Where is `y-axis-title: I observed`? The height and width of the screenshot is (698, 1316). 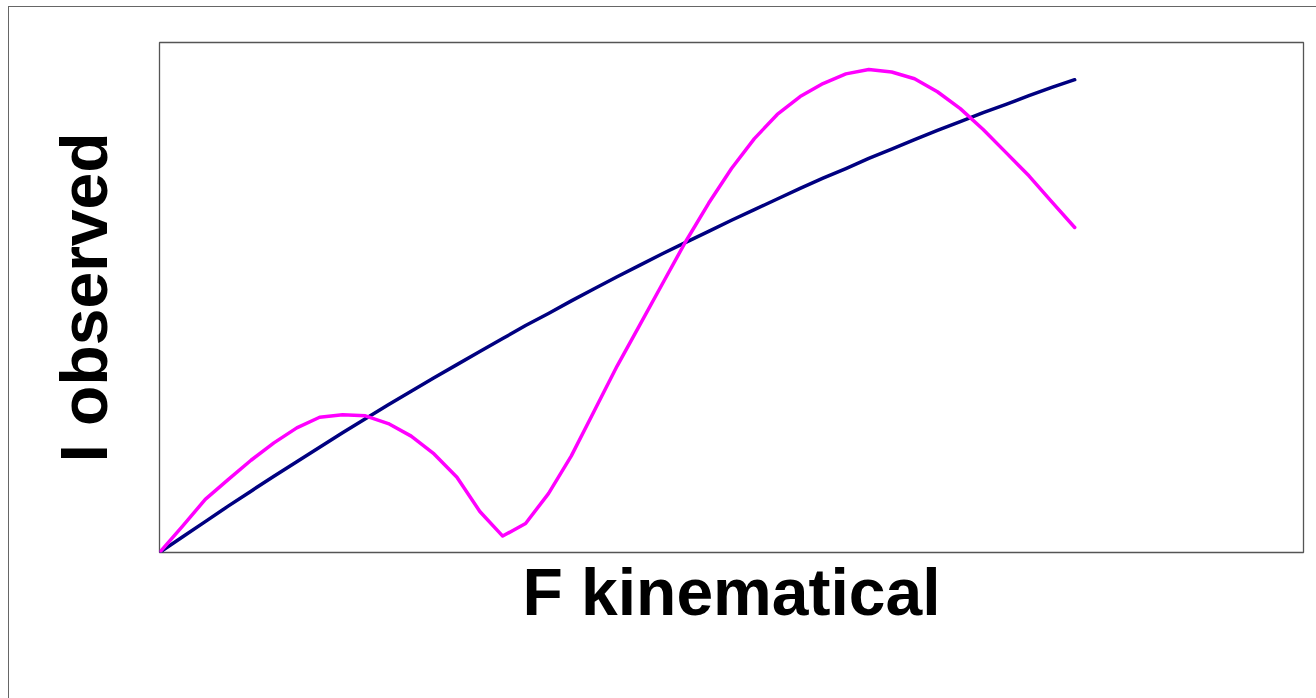
y-axis-title: I observed is located at coordinates (83, 297).